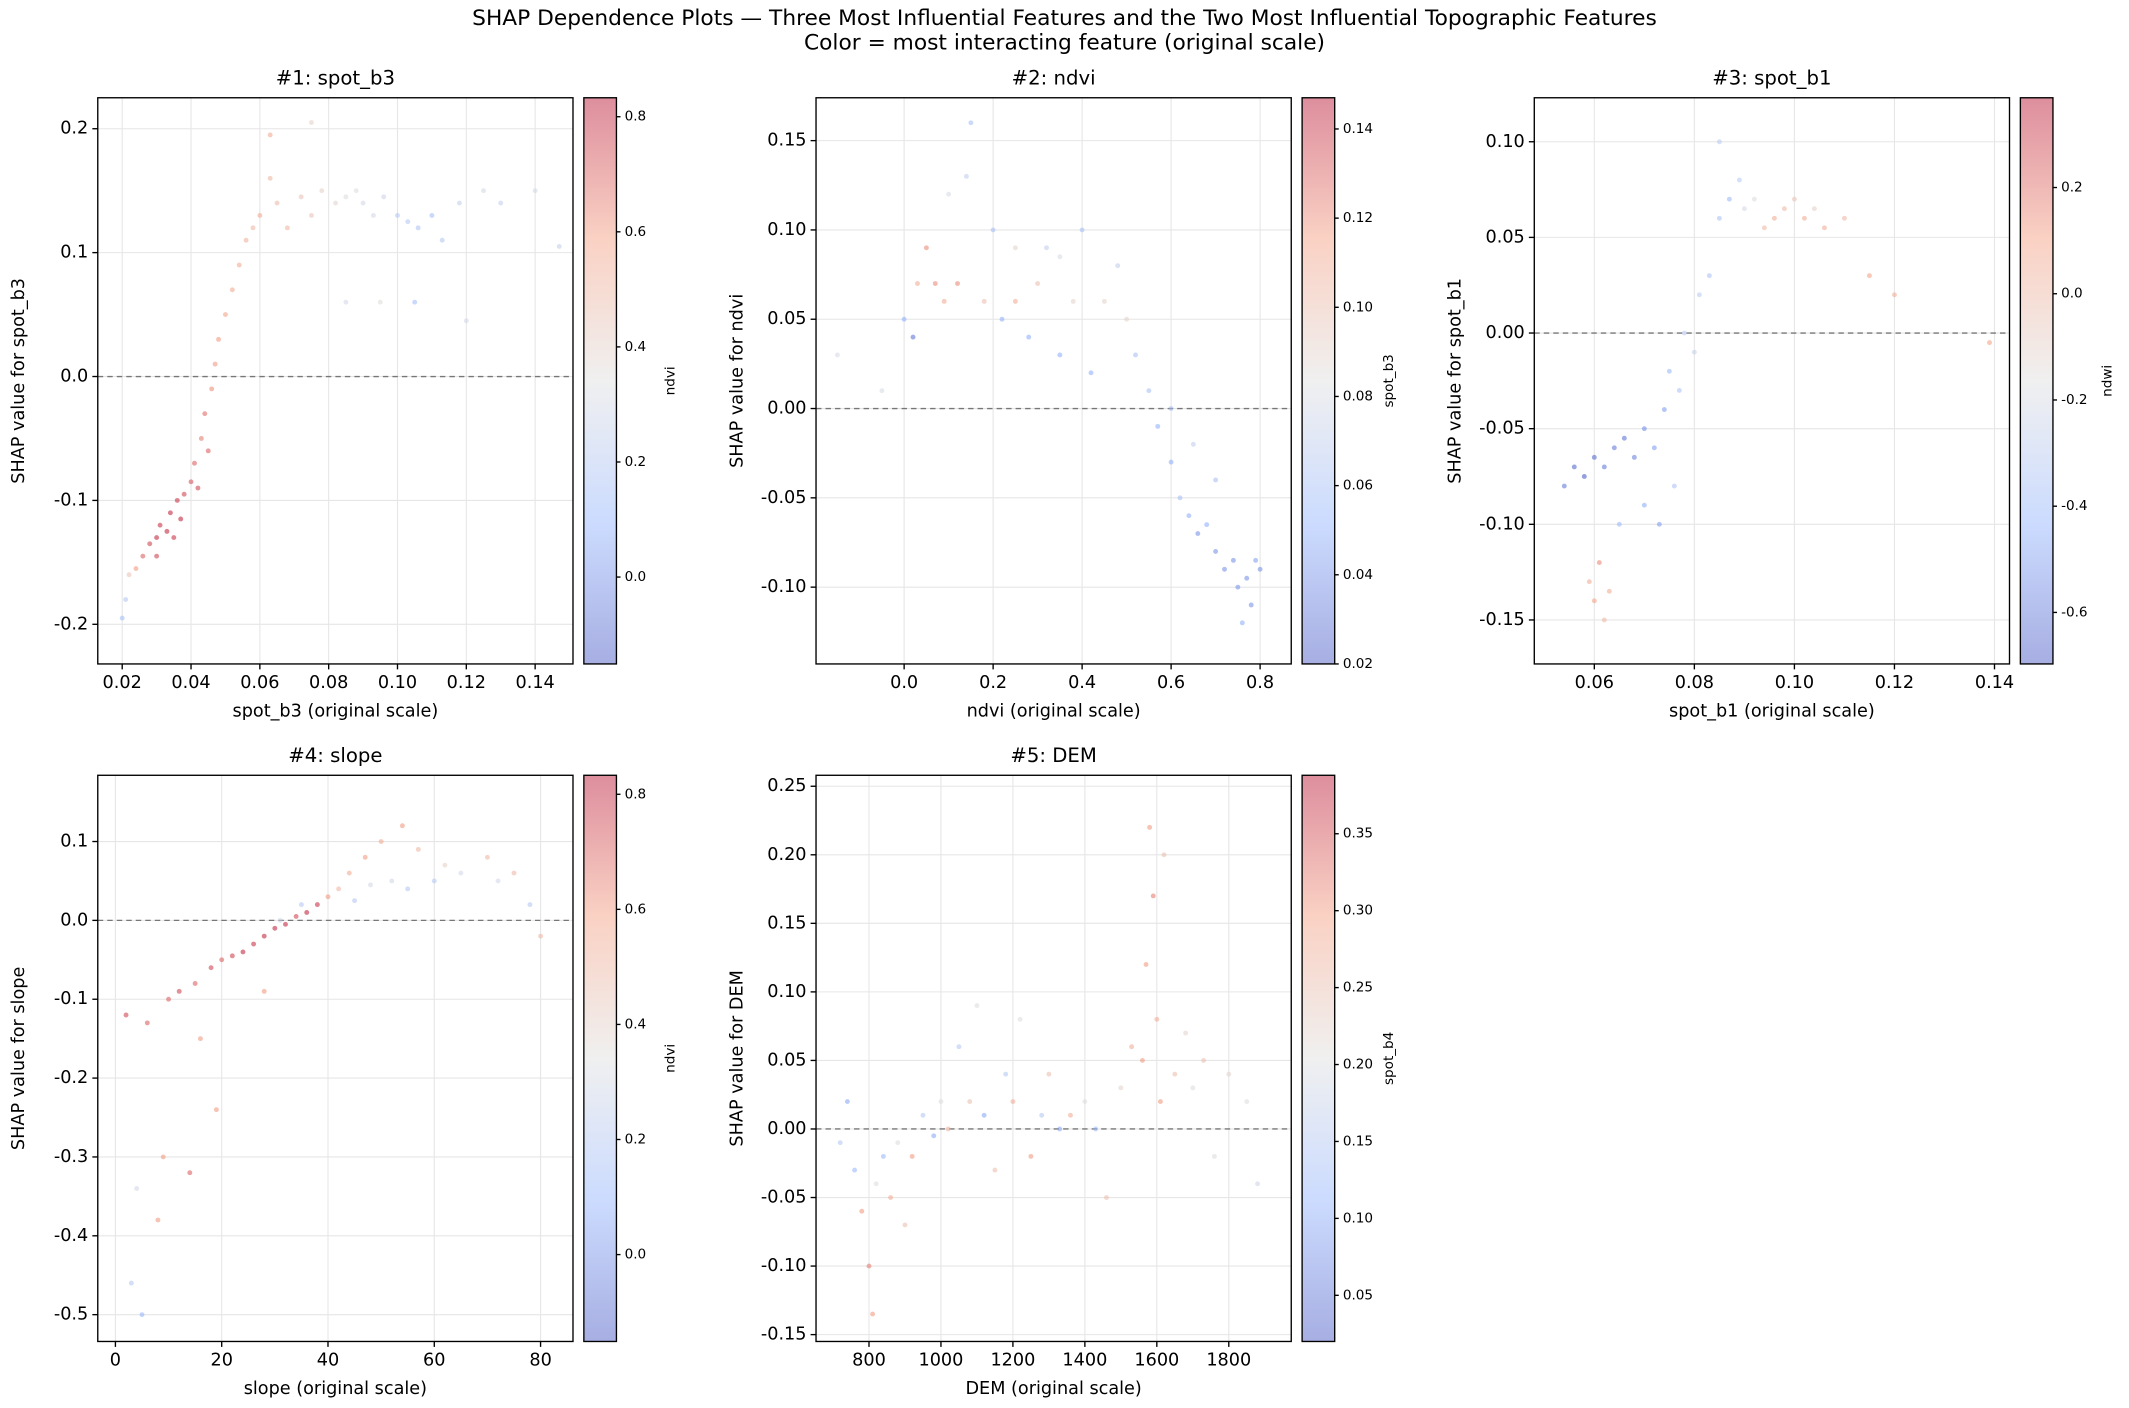 This screenshot has height=1408, width=2129. What do you see at coordinates (1082, 683) in the screenshot?
I see `x-tick-label: 0.4` at bounding box center [1082, 683].